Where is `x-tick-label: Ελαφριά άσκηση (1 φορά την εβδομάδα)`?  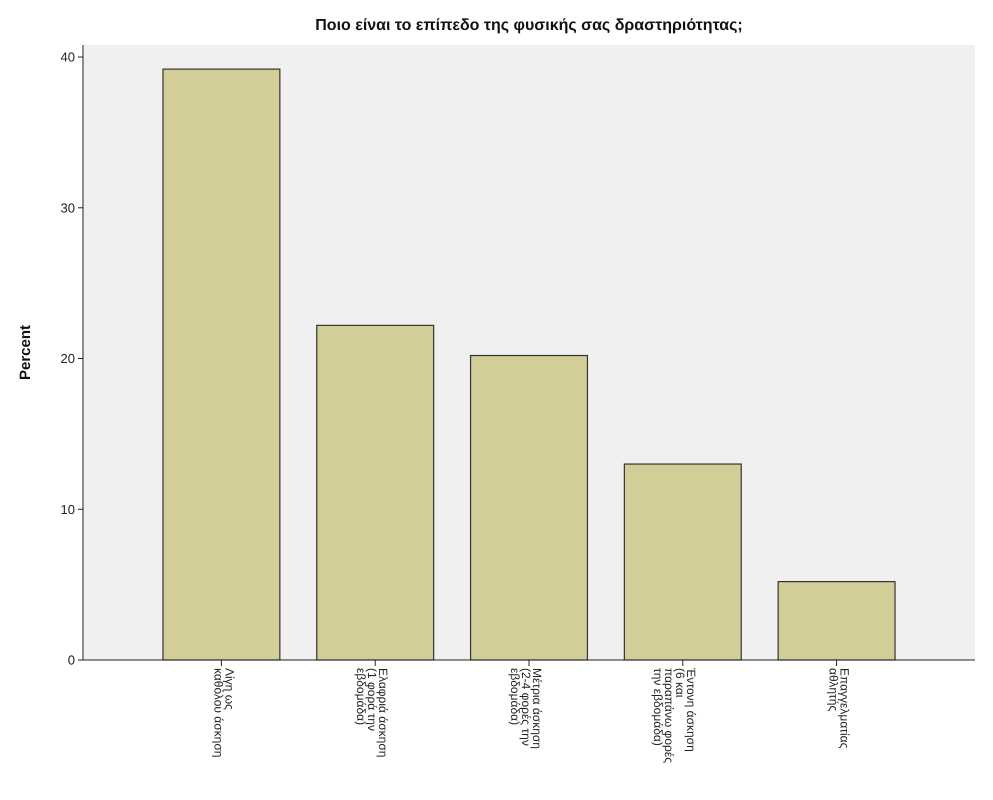
x-tick-label: Ελαφριά άσκηση (1 φορά την εβδομάδα) is located at coordinates (372, 713).